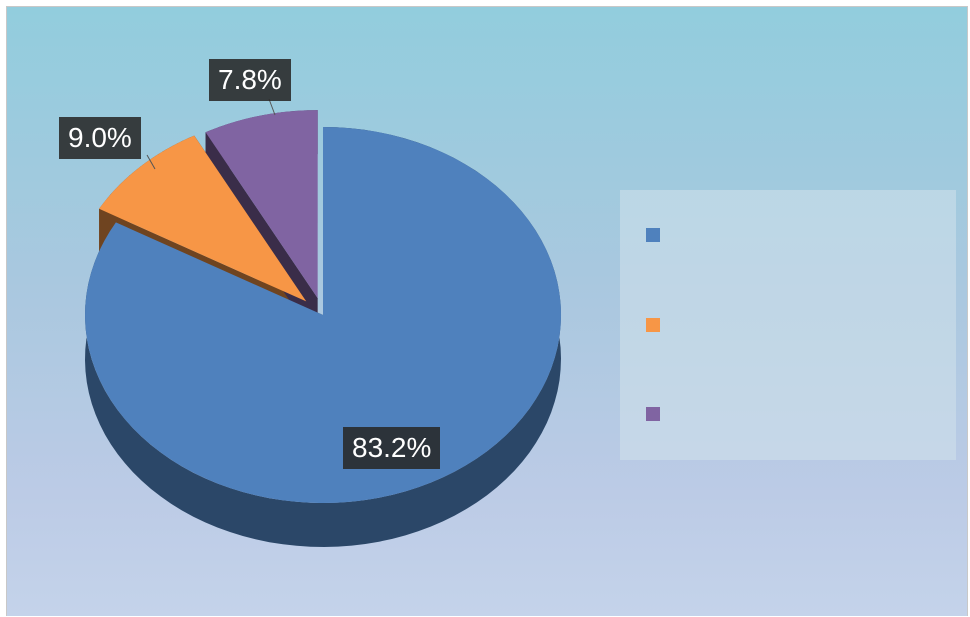  Describe the element at coordinates (392, 448) in the screenshot. I see `data-label: 83.2%` at that location.